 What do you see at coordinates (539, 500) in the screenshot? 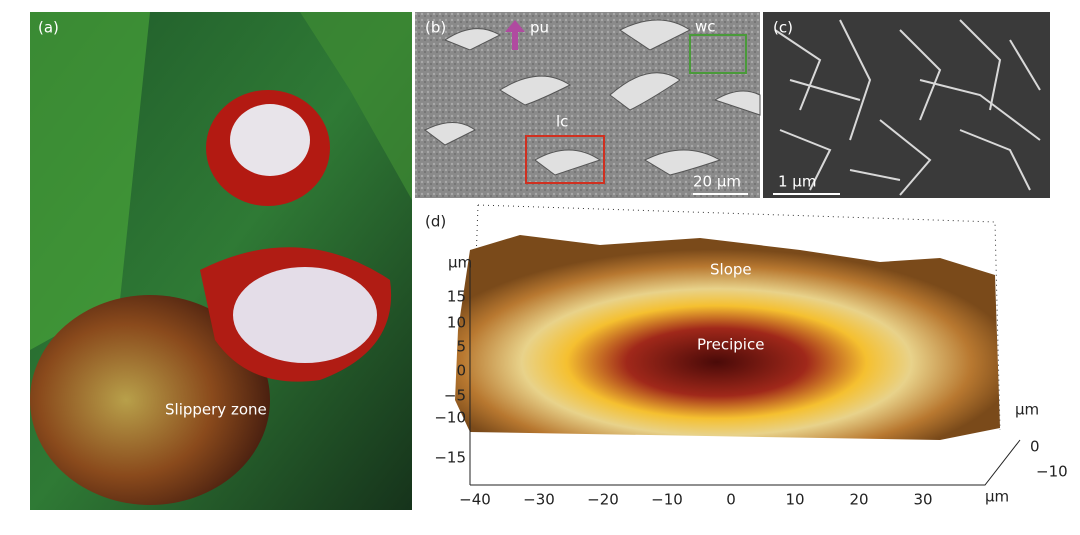
I see `x-tick-label: −30` at bounding box center [539, 500].